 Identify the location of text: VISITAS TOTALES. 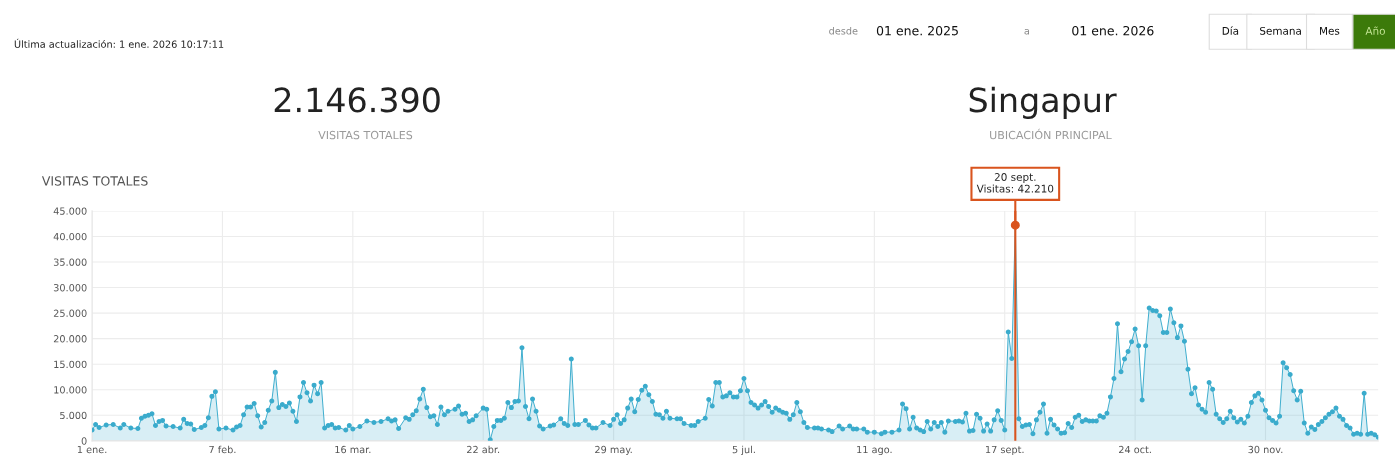
(365, 135).